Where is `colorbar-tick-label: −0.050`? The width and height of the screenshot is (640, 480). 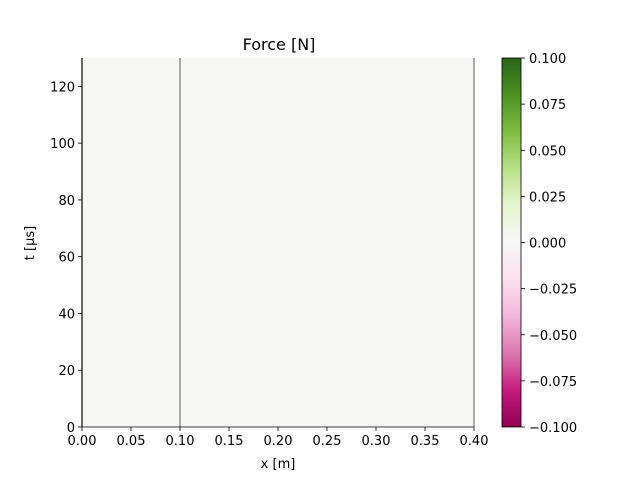
colorbar-tick-label: −0.050 is located at coordinates (553, 336).